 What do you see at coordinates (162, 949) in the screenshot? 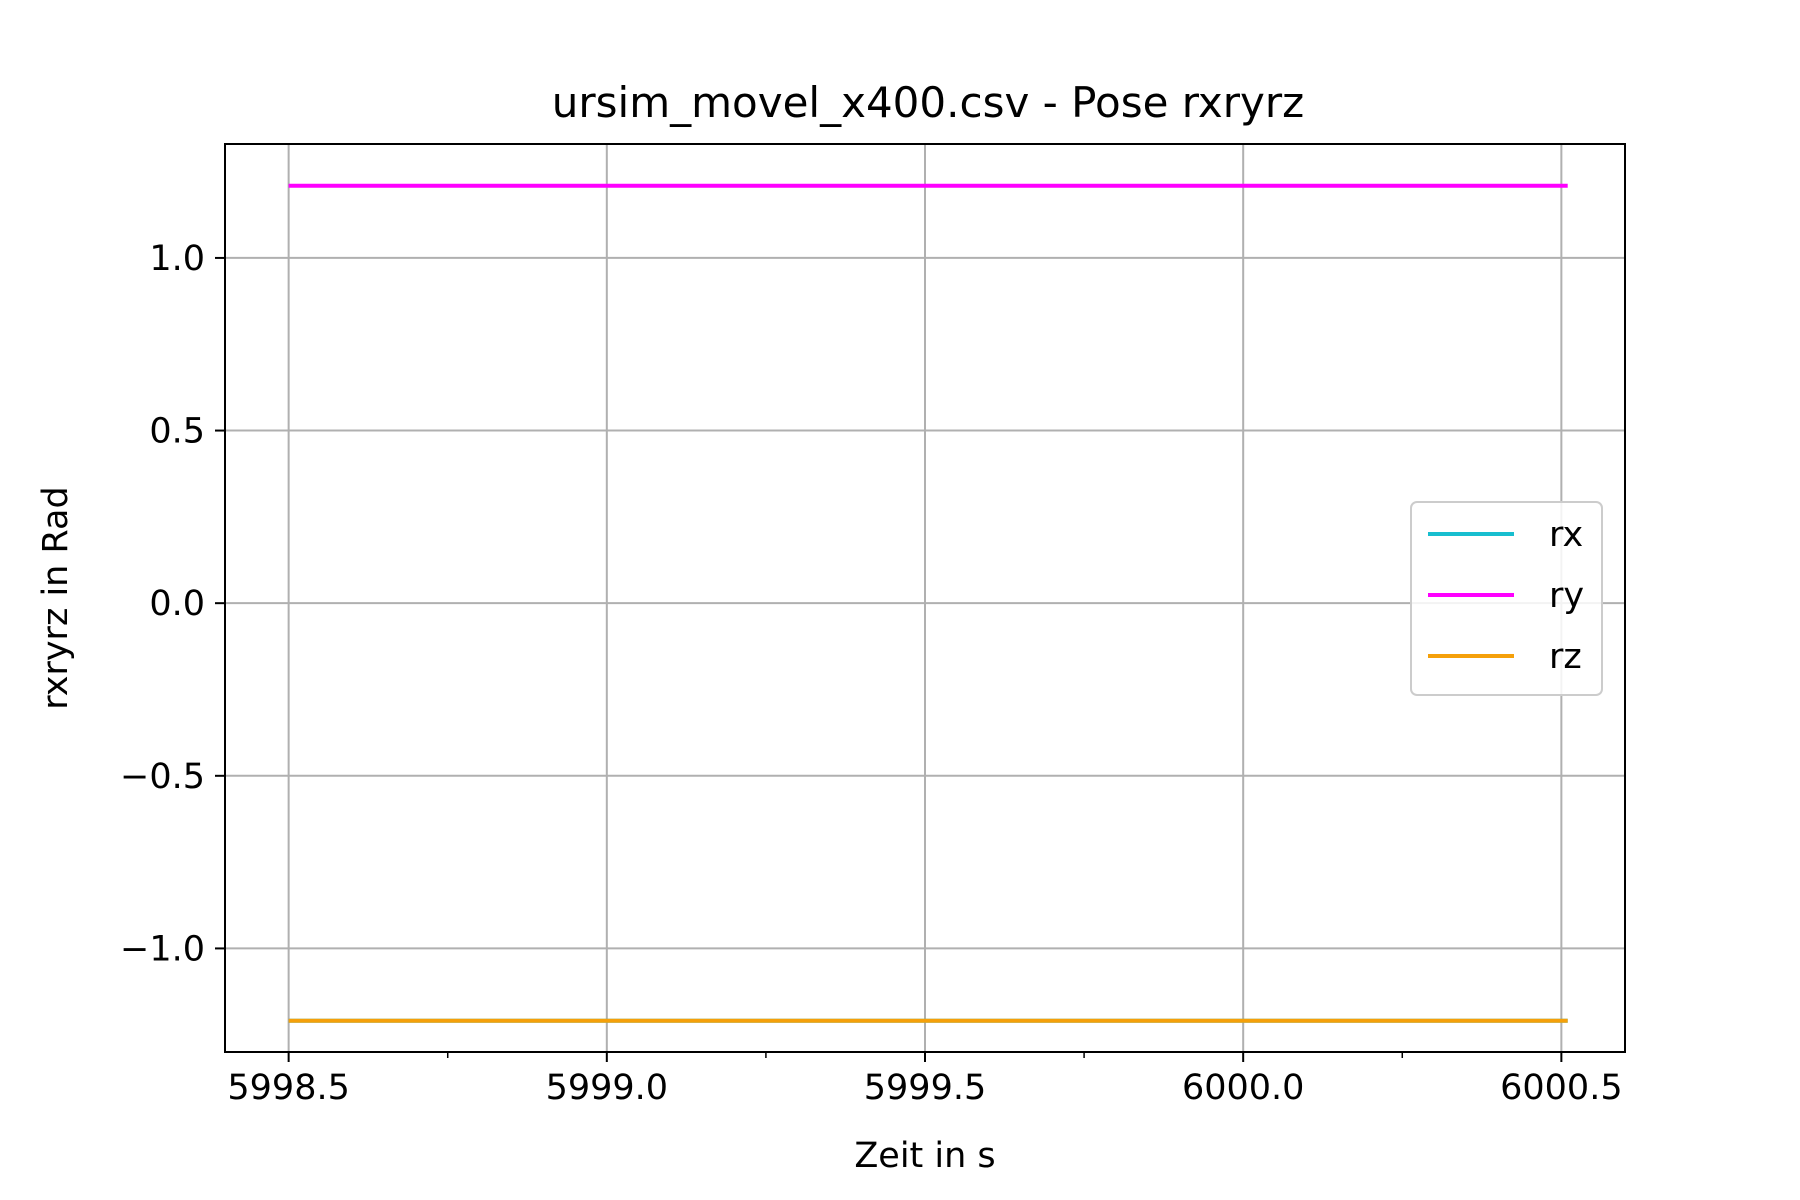
I see `y-tick-label: −1.0` at bounding box center [162, 949].